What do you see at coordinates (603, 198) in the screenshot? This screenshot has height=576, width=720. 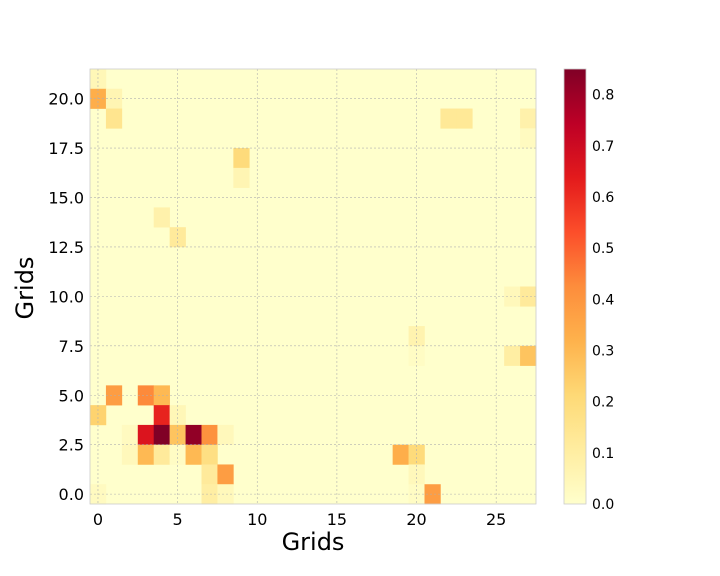 I see `colorbar-tick-label: 0.6` at bounding box center [603, 198].